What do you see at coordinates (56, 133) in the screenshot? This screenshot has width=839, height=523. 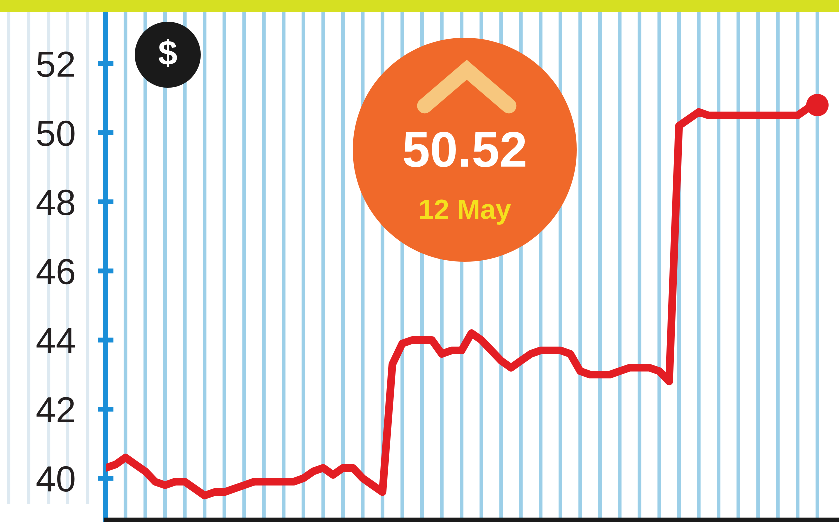 I see `y-tick-label: 50` at bounding box center [56, 133].